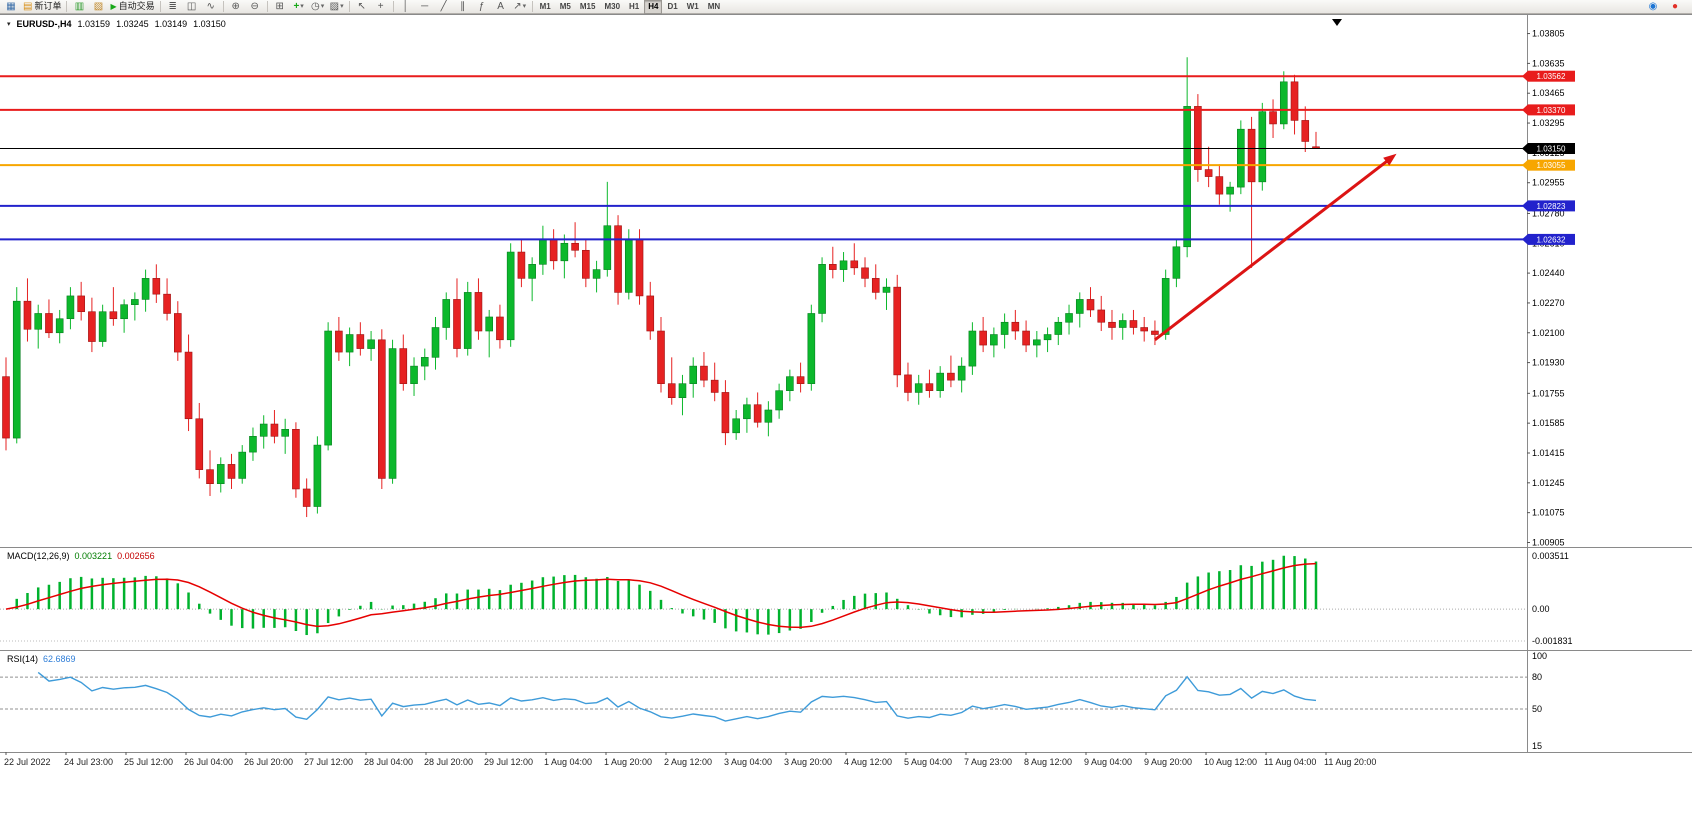 This screenshot has width=1692, height=837. What do you see at coordinates (714, 6) in the screenshot?
I see `timeframe-mn-button: MN` at bounding box center [714, 6].